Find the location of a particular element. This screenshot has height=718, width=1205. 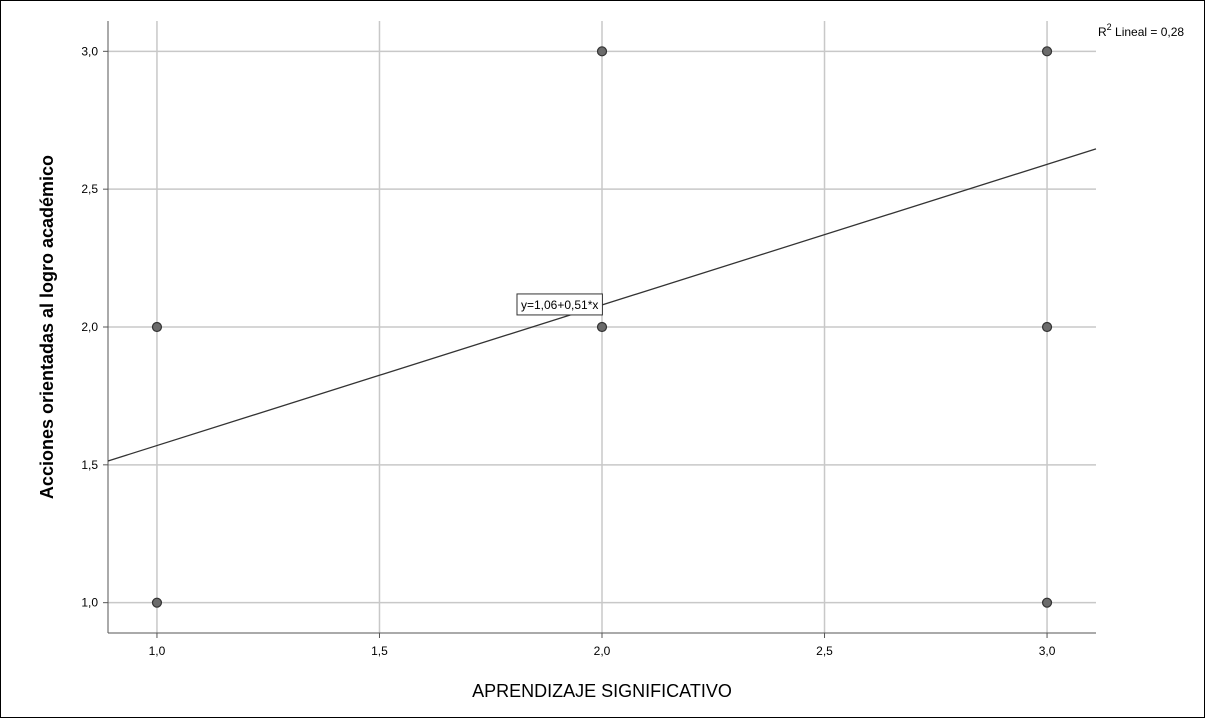

y-tick-label: 2,5 is located at coordinates (89, 189).